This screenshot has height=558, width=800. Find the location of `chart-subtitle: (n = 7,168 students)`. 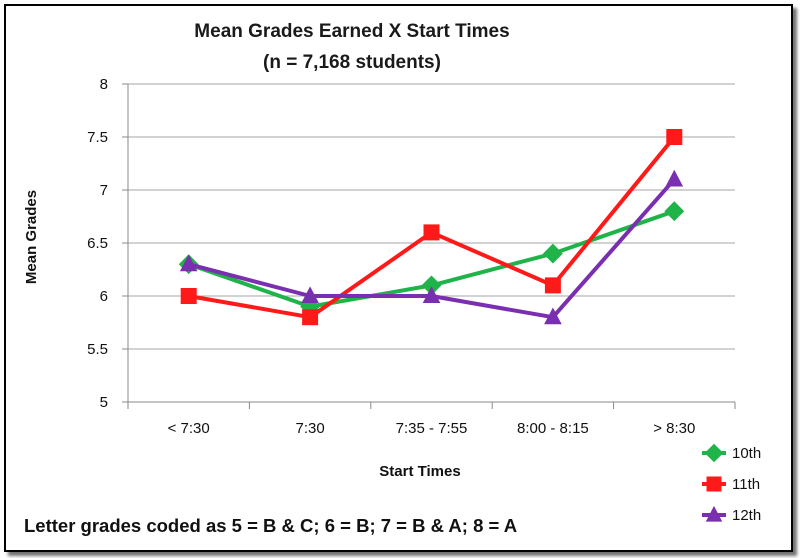

chart-subtitle: (n = 7,168 students) is located at coordinates (352, 62).